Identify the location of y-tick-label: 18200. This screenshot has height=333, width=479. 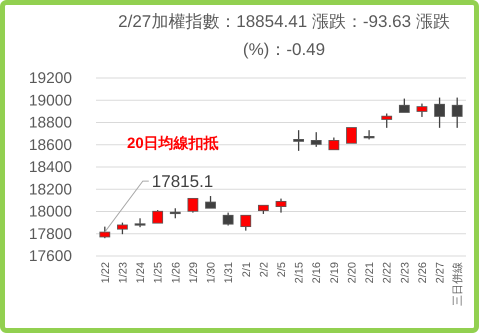
(50, 189).